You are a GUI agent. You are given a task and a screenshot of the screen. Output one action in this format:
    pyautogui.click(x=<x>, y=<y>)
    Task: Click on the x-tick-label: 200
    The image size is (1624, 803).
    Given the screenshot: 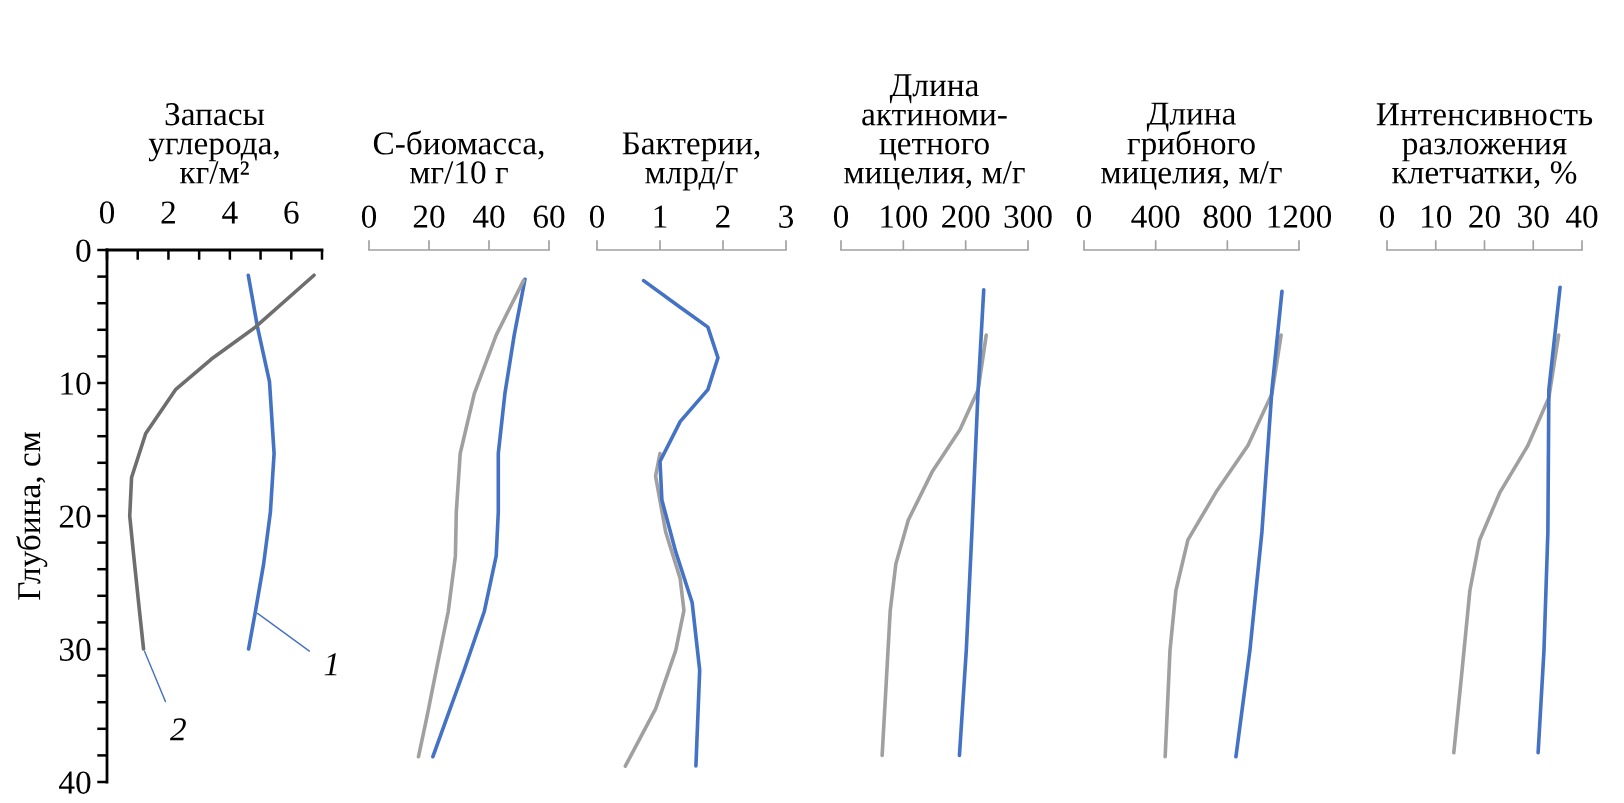 What is the action you would take?
    pyautogui.click(x=966, y=216)
    